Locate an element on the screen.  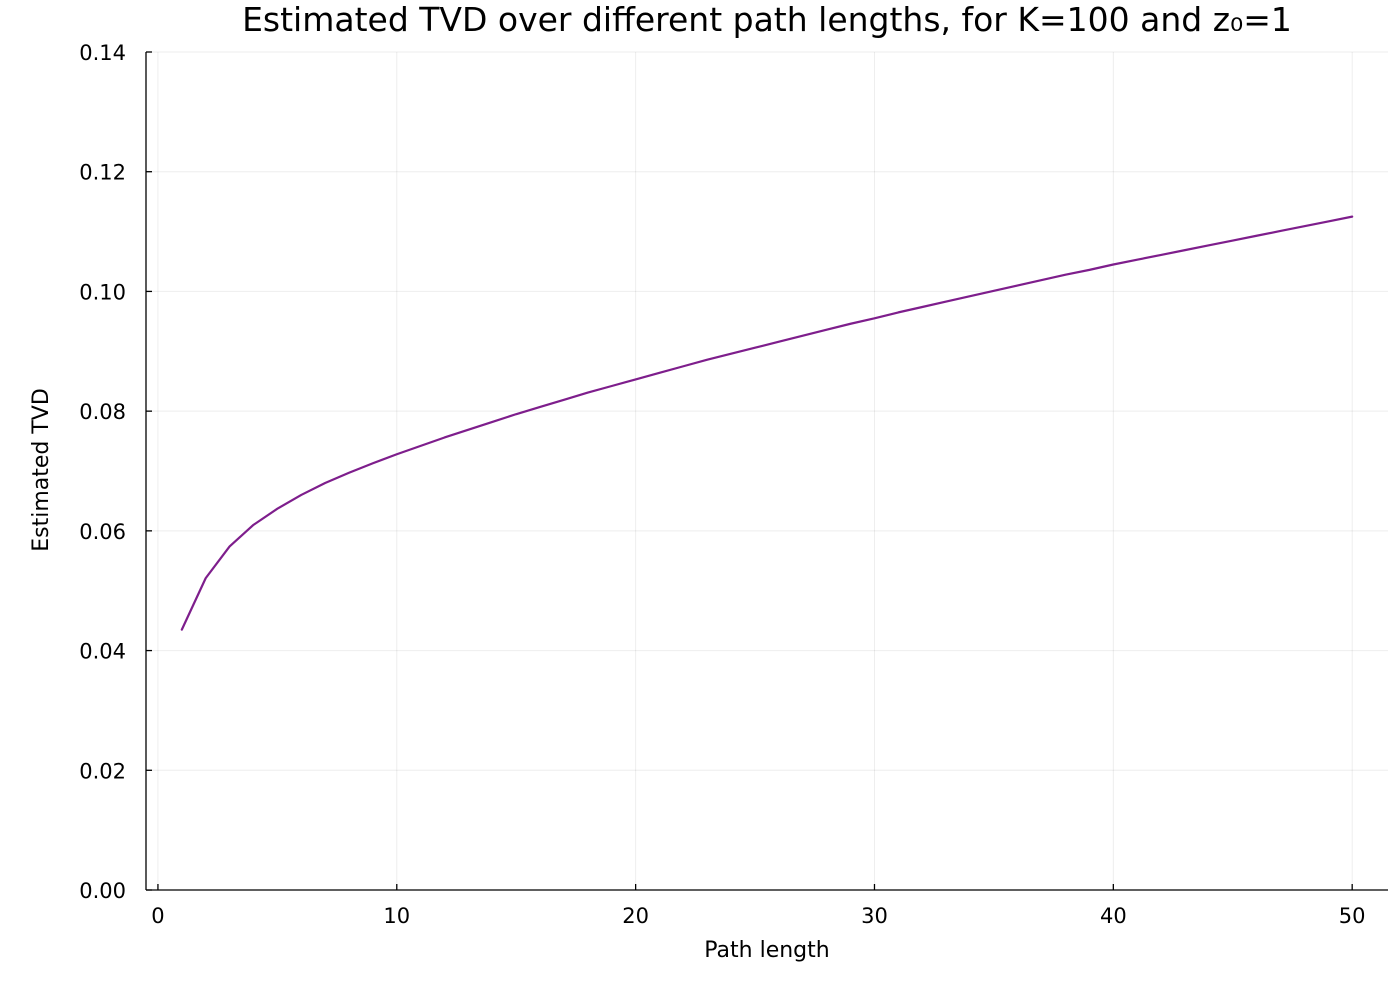
y-tick-label: 0.02 is located at coordinates (102, 771).